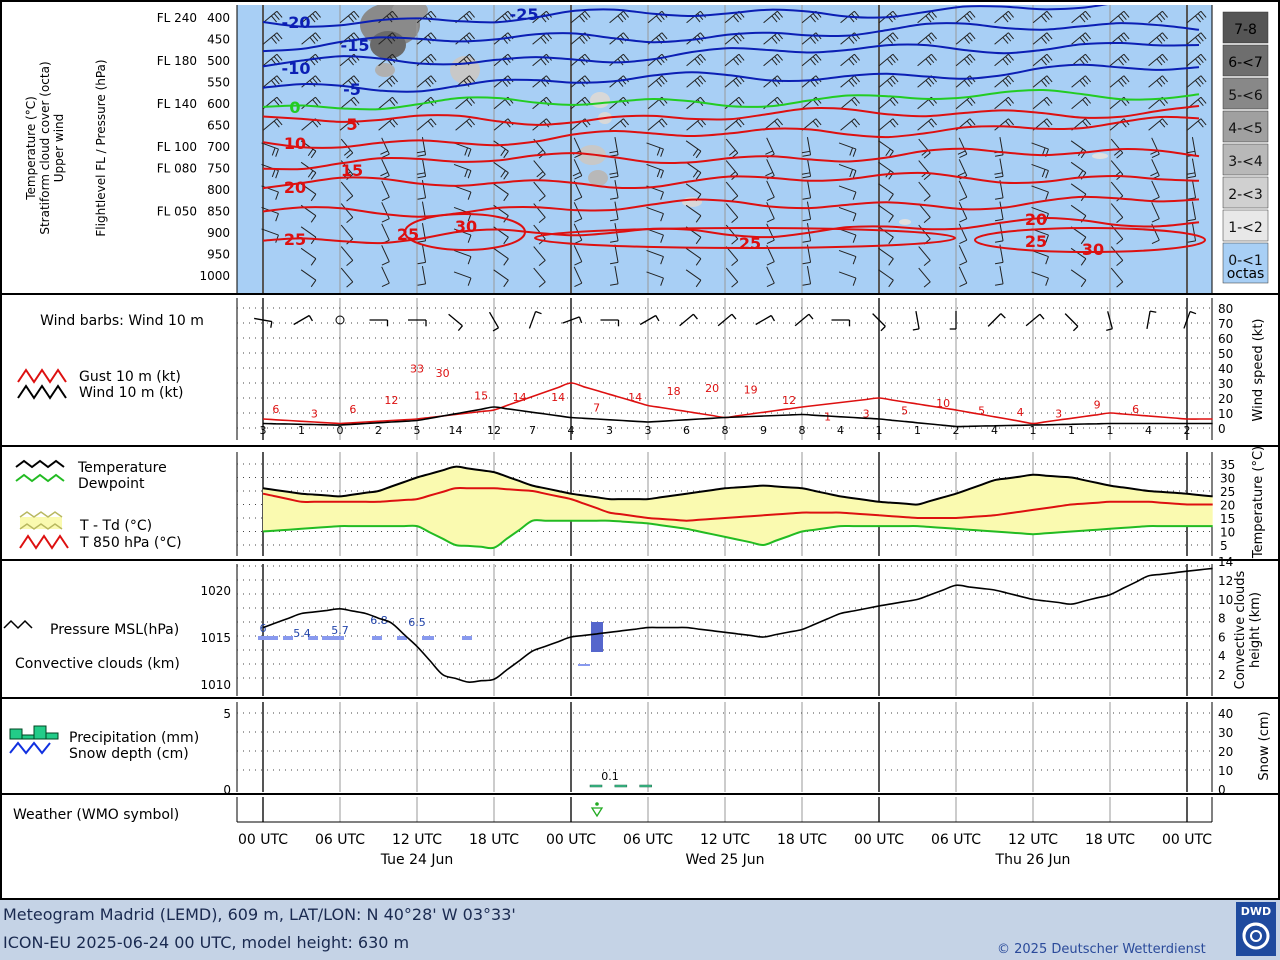  What do you see at coordinates (1101, 949) in the screenshot?
I see `copyright: © 2025 Deutscher Wetterdienst` at bounding box center [1101, 949].